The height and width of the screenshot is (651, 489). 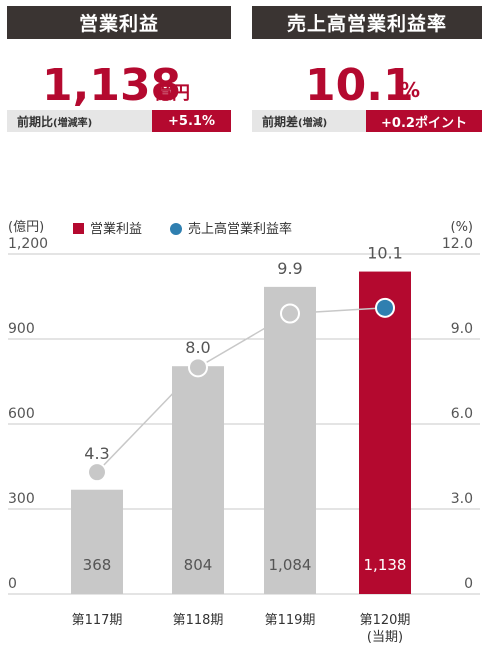 What do you see at coordinates (116, 229) in the screenshot?
I see `legend-bar-label: 営業利益` at bounding box center [116, 229].